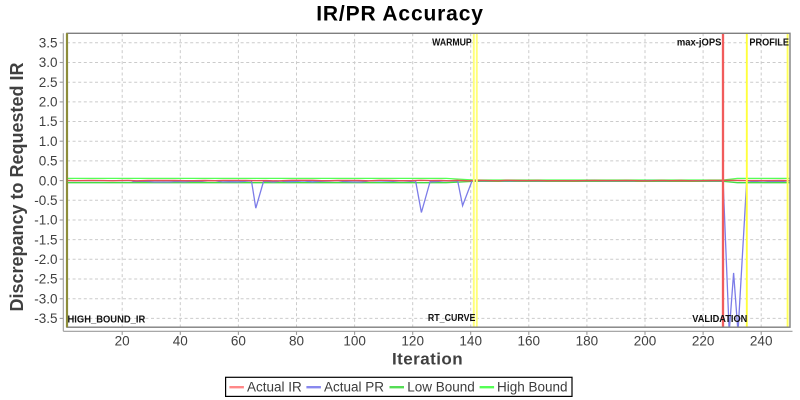 This screenshot has height=400, width=800. What do you see at coordinates (470, 341) in the screenshot?
I see `svg-text: 140` at bounding box center [470, 341].